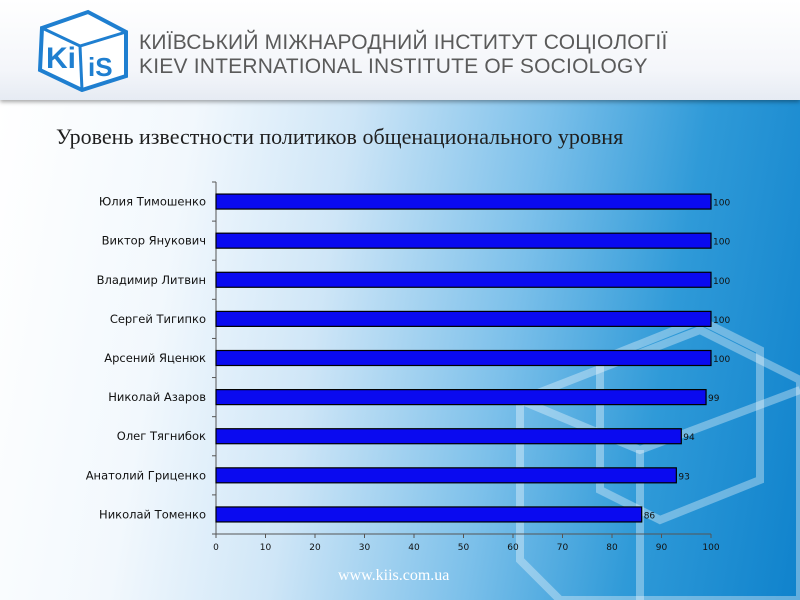 The height and width of the screenshot is (600, 800). I want to click on category-label: Николай Томенко, so click(152, 514).